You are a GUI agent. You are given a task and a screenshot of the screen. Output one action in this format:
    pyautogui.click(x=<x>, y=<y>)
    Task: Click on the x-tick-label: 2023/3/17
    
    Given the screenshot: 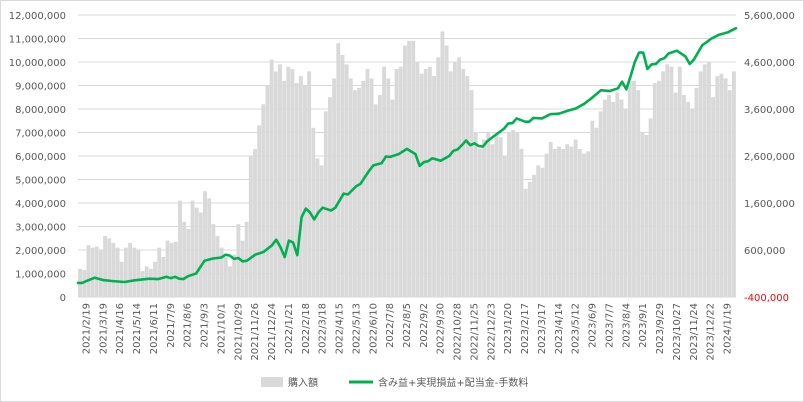 What is the action you would take?
    pyautogui.click(x=542, y=328)
    